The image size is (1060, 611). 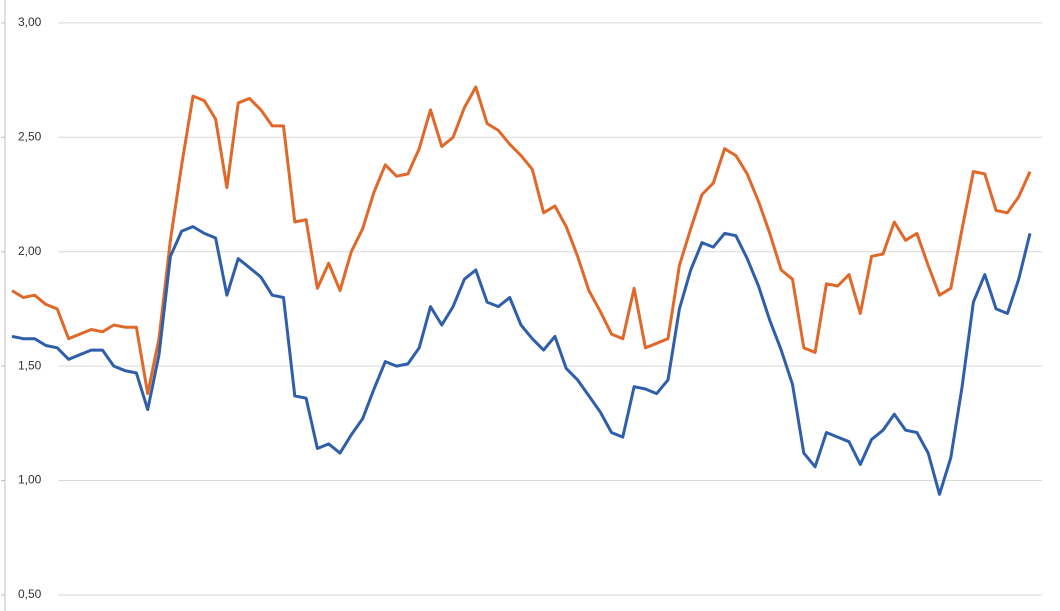 What do you see at coordinates (30, 480) in the screenshot?
I see `y-tick-label: 1,00` at bounding box center [30, 480].